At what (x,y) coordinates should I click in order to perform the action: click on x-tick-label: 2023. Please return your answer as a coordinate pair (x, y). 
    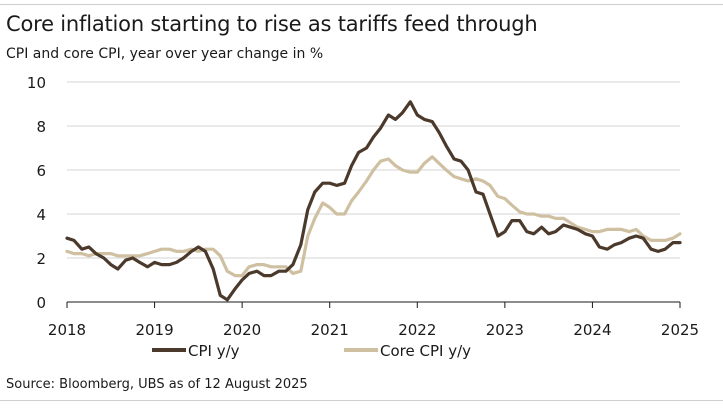
    Looking at the image, I should click on (505, 330).